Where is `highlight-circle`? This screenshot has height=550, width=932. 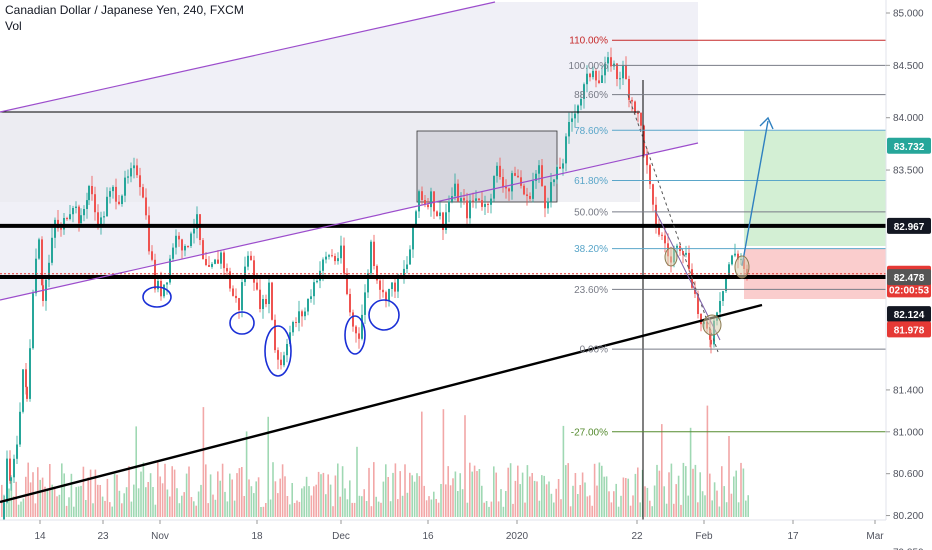
highlight-circle is located at coordinates (157, 297).